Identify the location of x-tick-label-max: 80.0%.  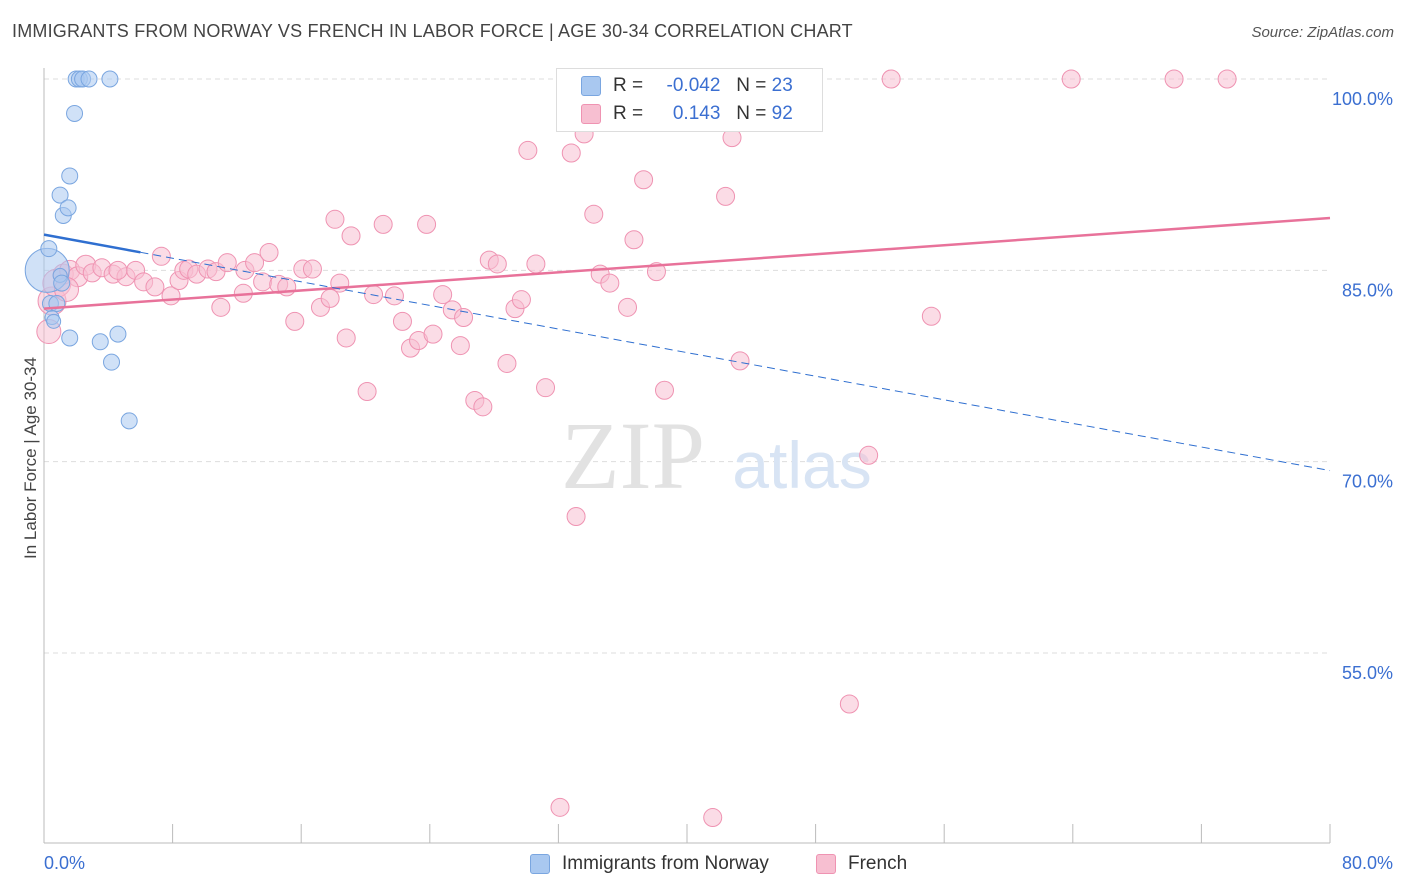
(1367, 863).